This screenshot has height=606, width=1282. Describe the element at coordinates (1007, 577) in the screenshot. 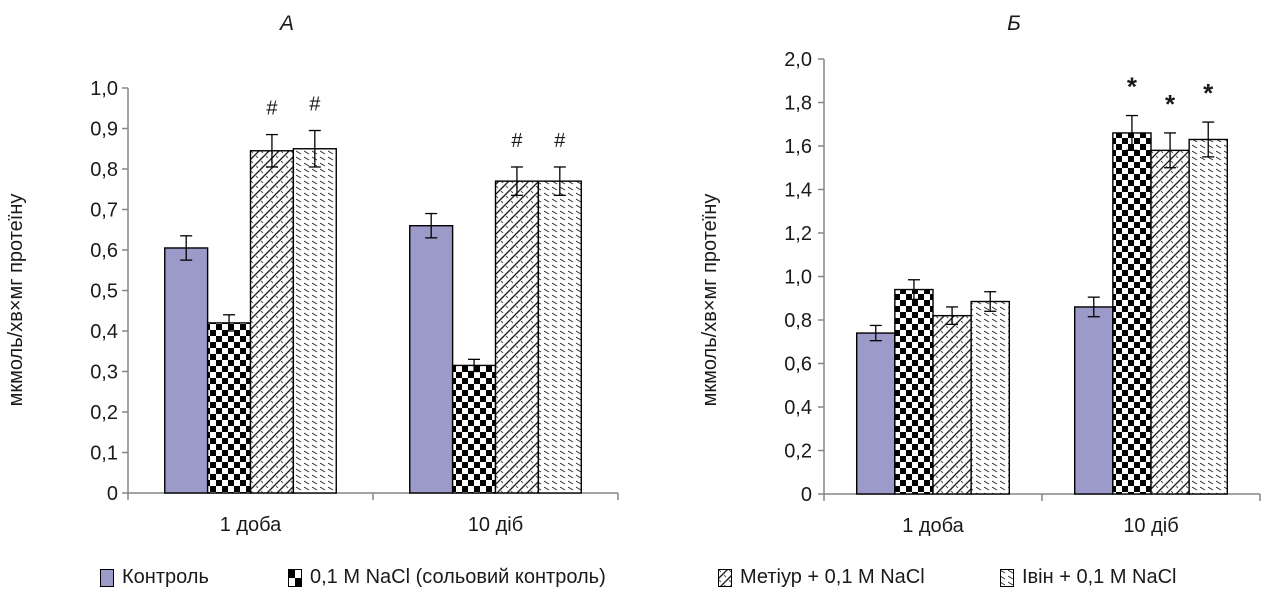

I see `legend-swatch-dash` at that location.